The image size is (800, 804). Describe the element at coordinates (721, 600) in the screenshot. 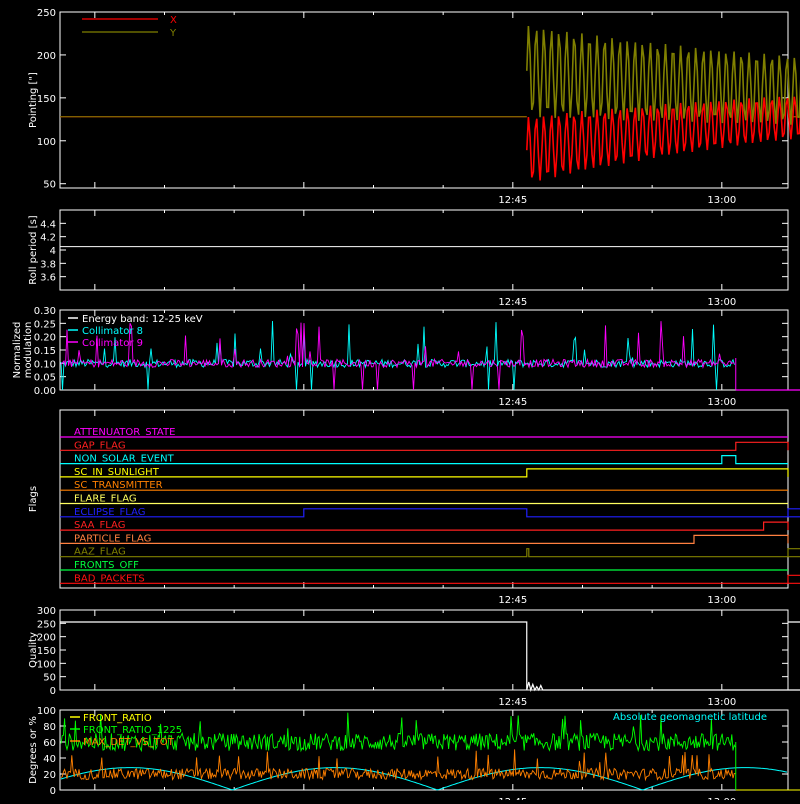

I see `flags-xtick-label: 13:00` at that location.